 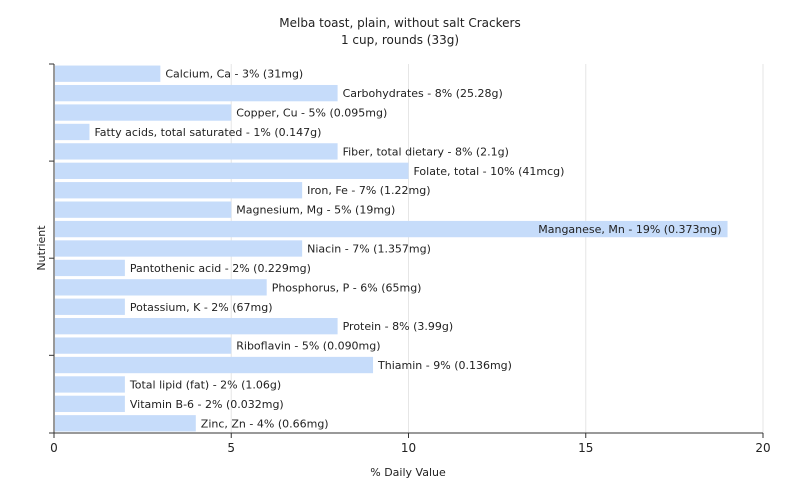 I want to click on bar-label: Manganese, Mn - 19% (0.373mg), so click(x=629, y=229).